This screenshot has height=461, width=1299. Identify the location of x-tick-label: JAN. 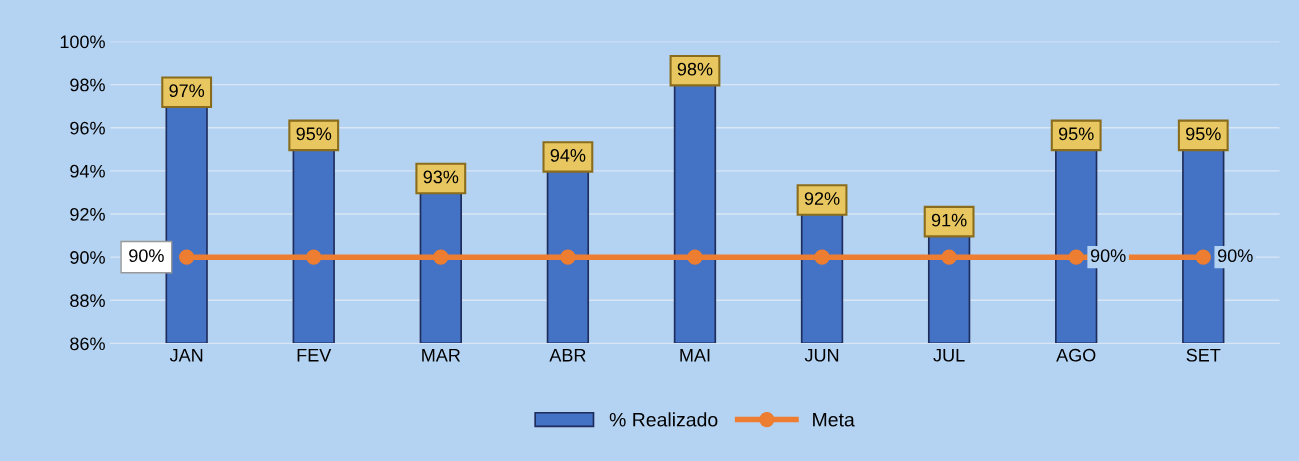
(186, 355).